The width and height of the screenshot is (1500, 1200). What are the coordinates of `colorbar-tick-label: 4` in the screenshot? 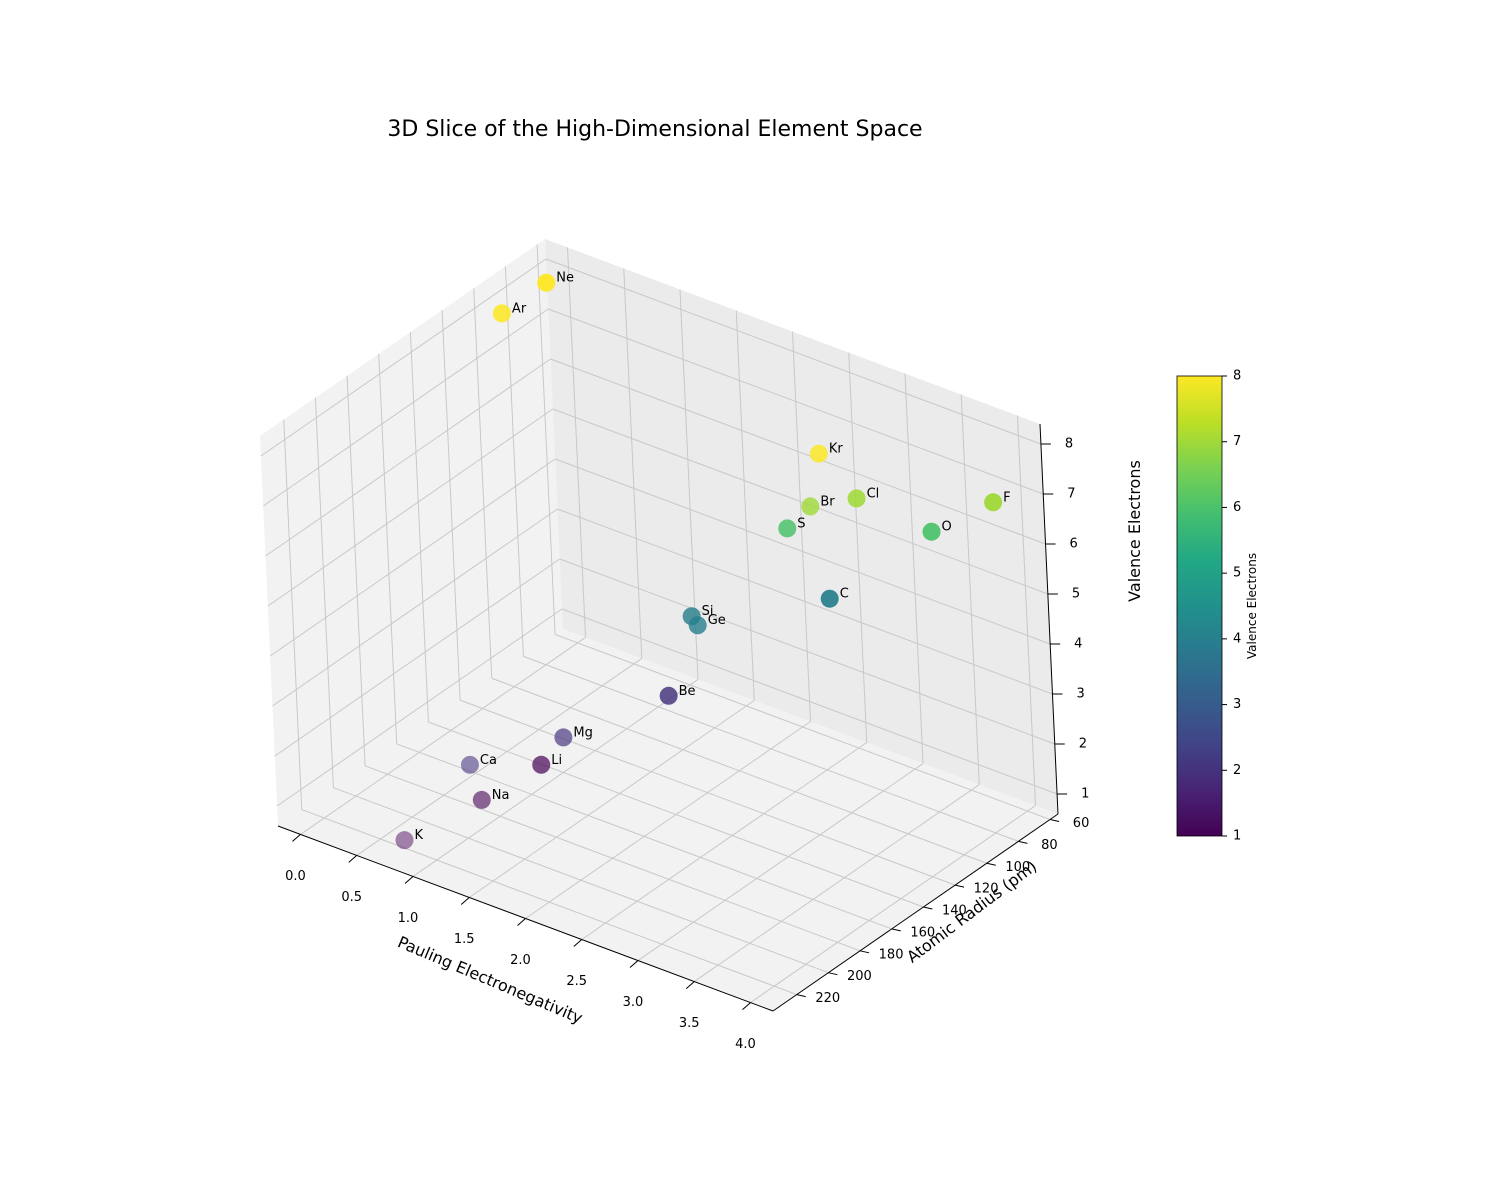 It's located at (1237, 638).